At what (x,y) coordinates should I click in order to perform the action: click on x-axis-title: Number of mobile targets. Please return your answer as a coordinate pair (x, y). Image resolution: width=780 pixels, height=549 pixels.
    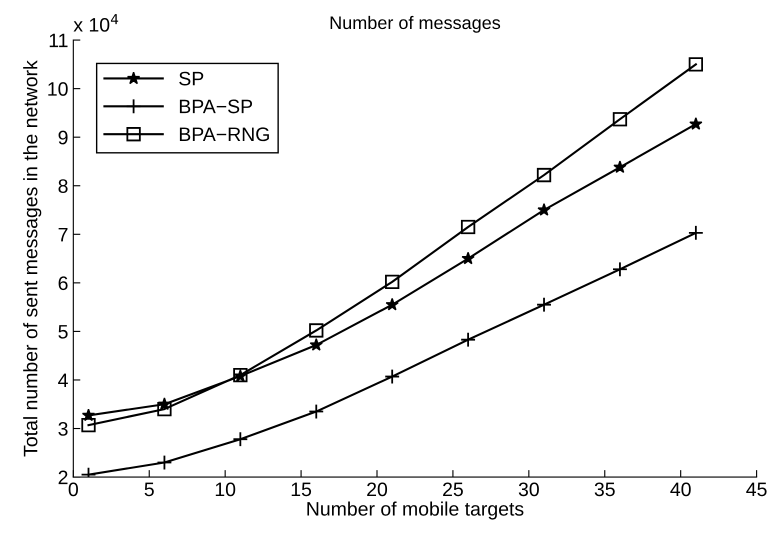
    Looking at the image, I should click on (415, 510).